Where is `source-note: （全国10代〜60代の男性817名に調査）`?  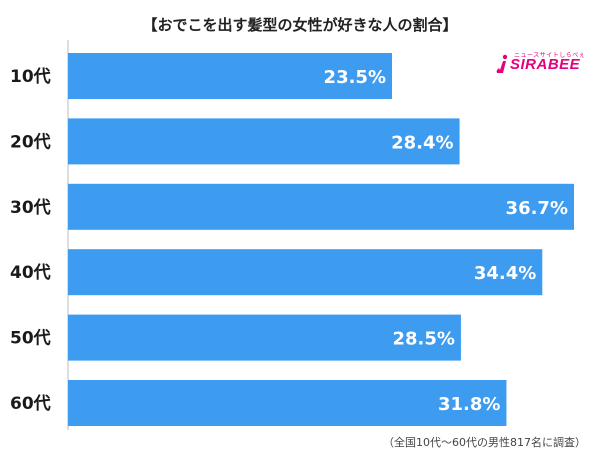
source-note: （全国10代〜60代の男性817名に調査） is located at coordinates (484, 442).